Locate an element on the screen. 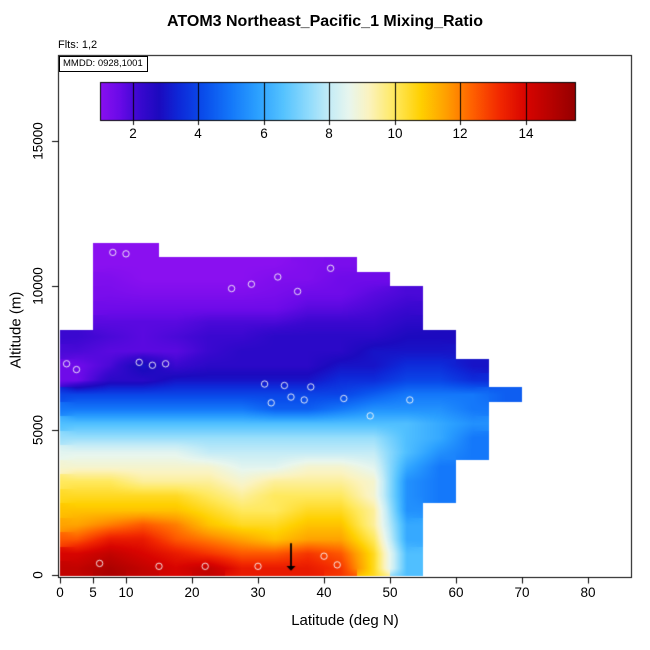 The height and width of the screenshot is (650, 650). x-tick-label: 30 is located at coordinates (258, 592).